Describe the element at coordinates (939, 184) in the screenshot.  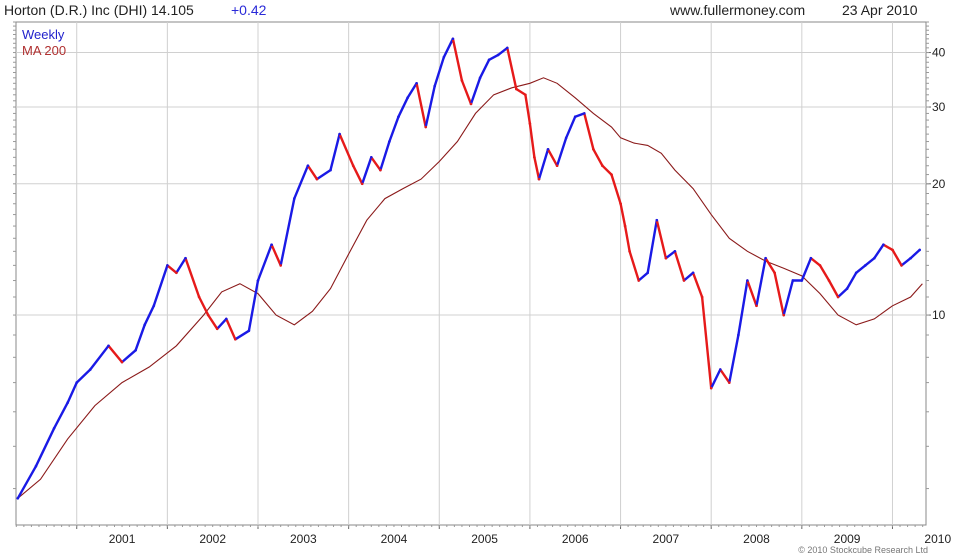
I see `y-tick-label: 20` at that location.